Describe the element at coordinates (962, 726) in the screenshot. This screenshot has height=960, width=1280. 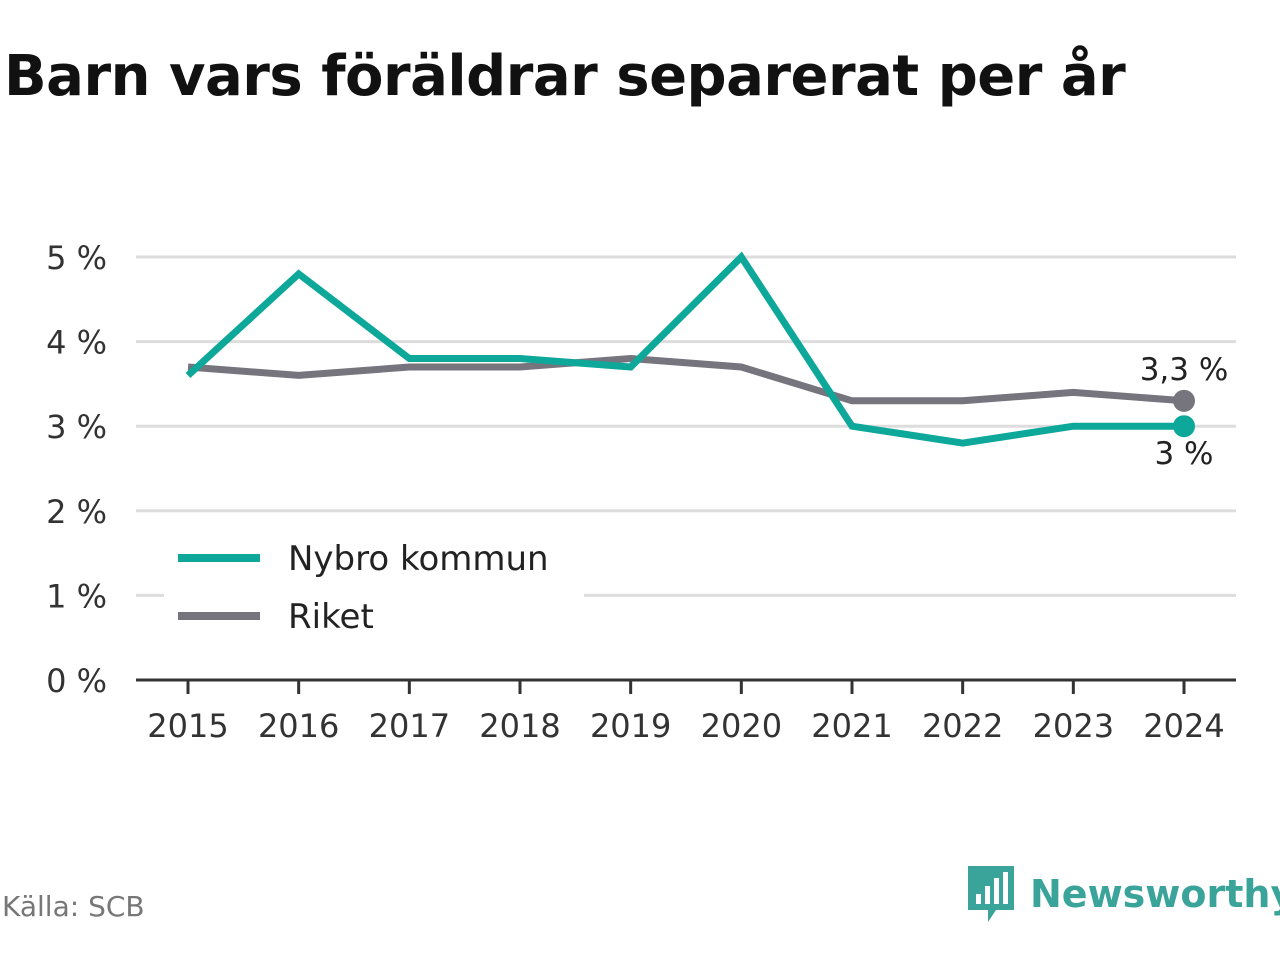
I see `x-tick-label: 2022` at that location.